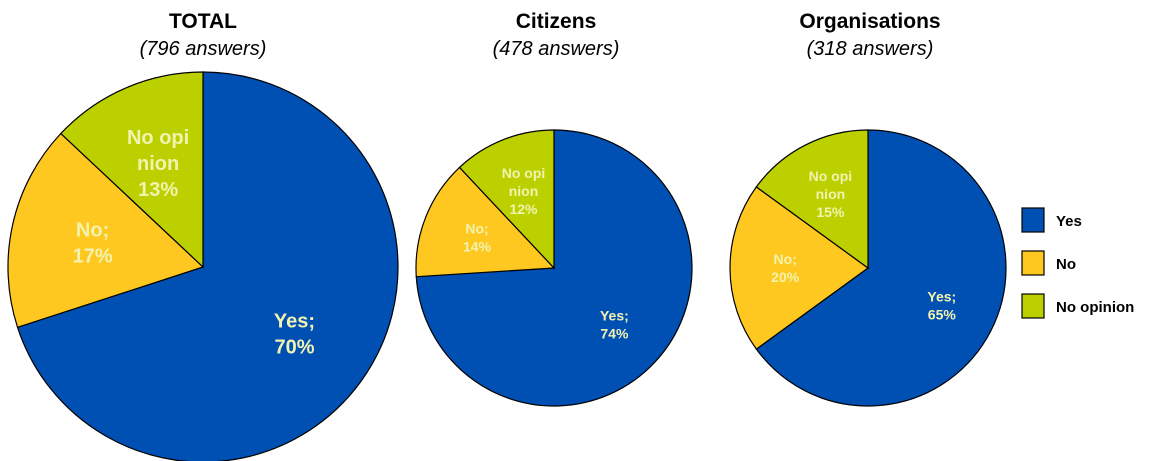 The width and height of the screenshot is (1152, 461). I want to click on legend-swatch-no, so click(1033, 263).